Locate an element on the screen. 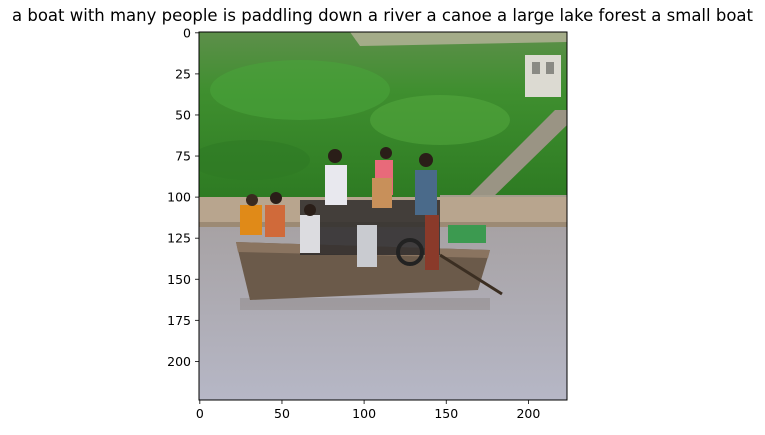 This screenshot has height=435, width=765. people is located at coordinates (339, 208).